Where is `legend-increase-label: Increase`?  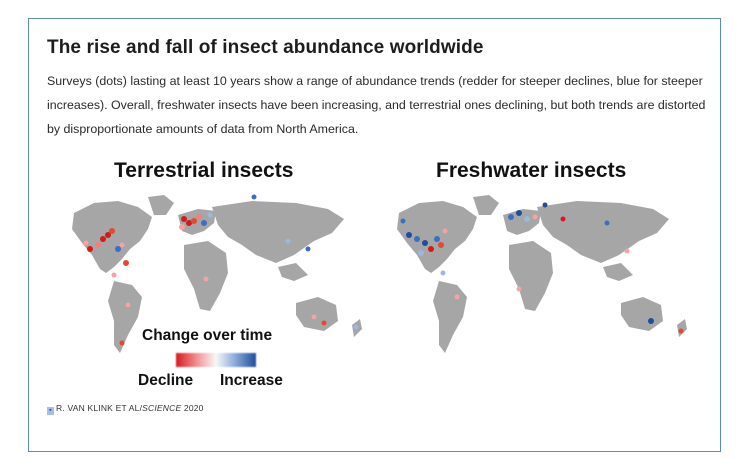 legend-increase-label: Increase is located at coordinates (251, 380).